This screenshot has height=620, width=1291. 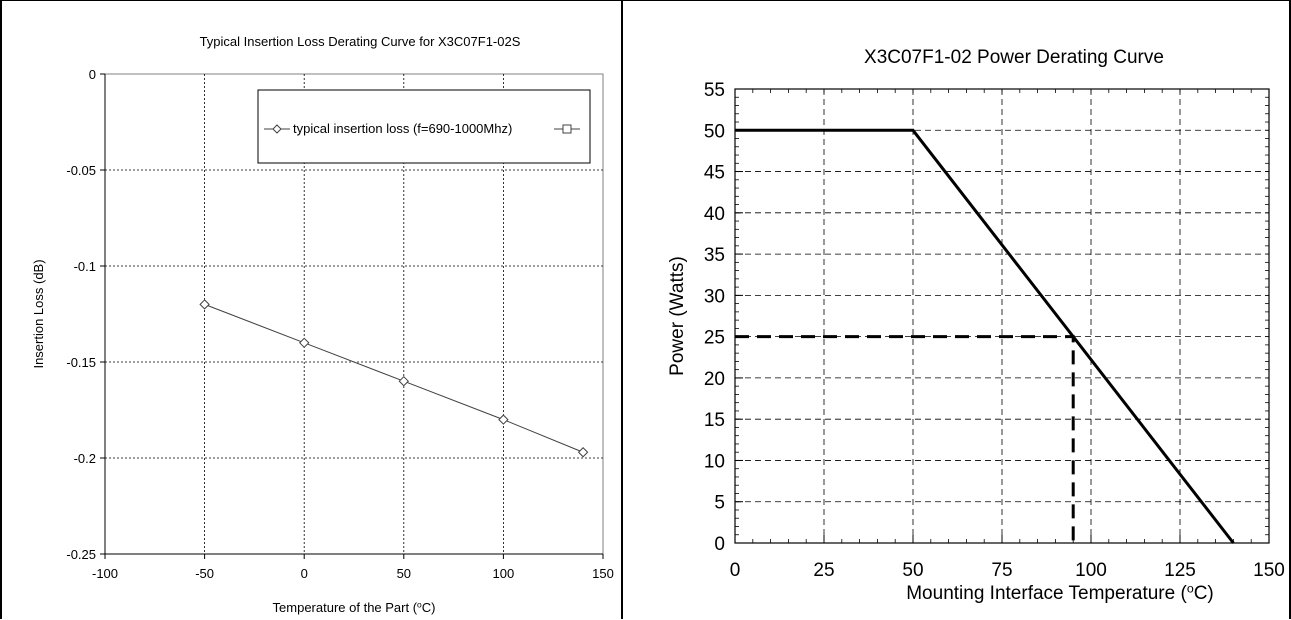 I want to click on y-tick-label: -0.05, so click(x=81, y=170).